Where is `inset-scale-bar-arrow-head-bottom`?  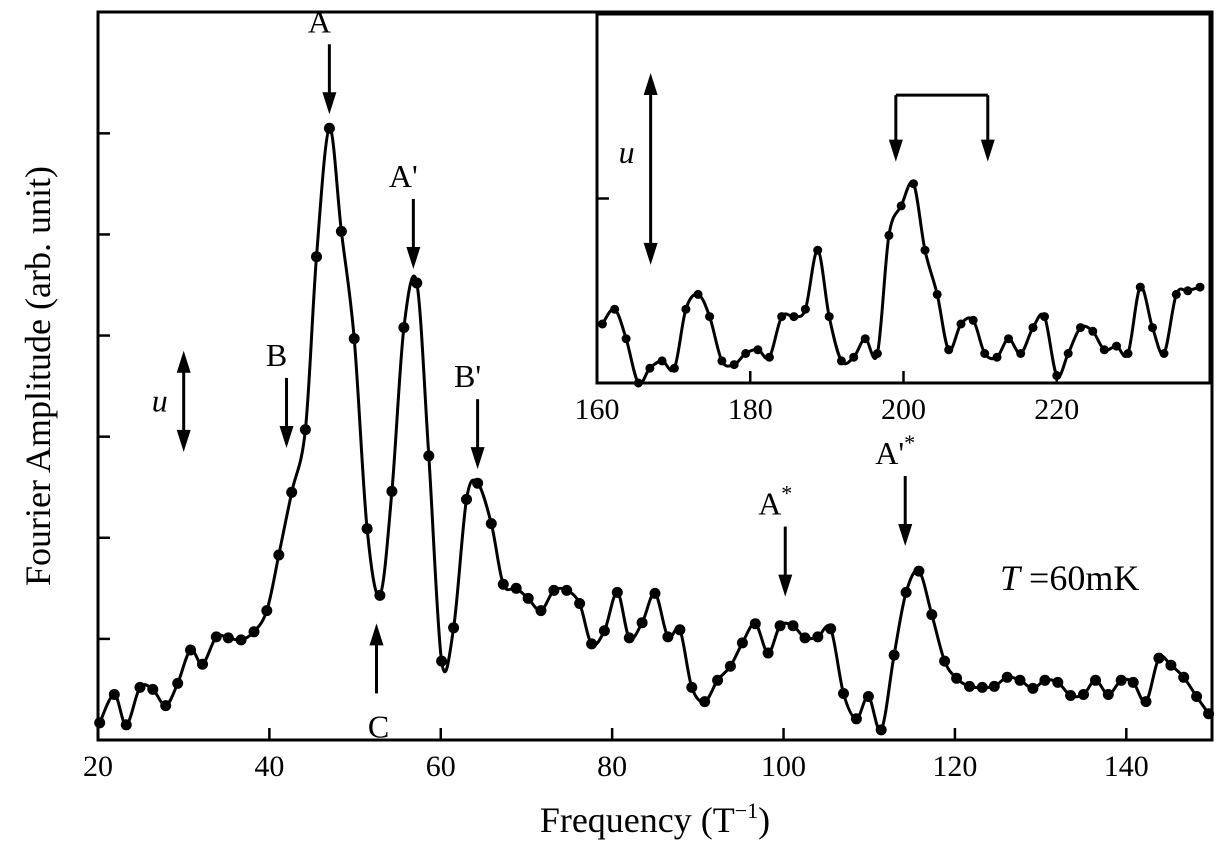 inset-scale-bar-arrow-head-bottom is located at coordinates (650, 253).